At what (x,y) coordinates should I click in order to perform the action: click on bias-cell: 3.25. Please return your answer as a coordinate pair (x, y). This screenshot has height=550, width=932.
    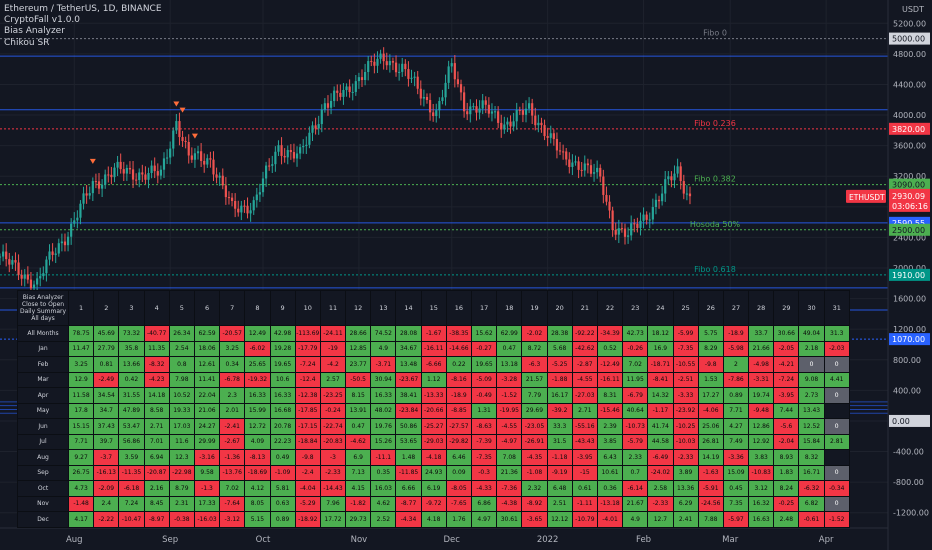
    Looking at the image, I should click on (232, 348).